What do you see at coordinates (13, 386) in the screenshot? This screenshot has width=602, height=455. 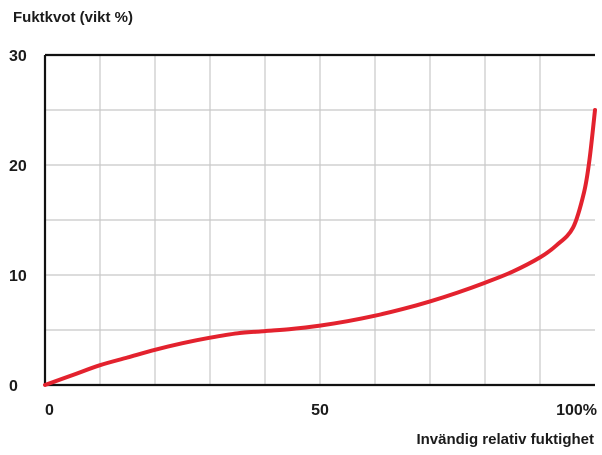 I see `y-tick-label: 0` at bounding box center [13, 386].